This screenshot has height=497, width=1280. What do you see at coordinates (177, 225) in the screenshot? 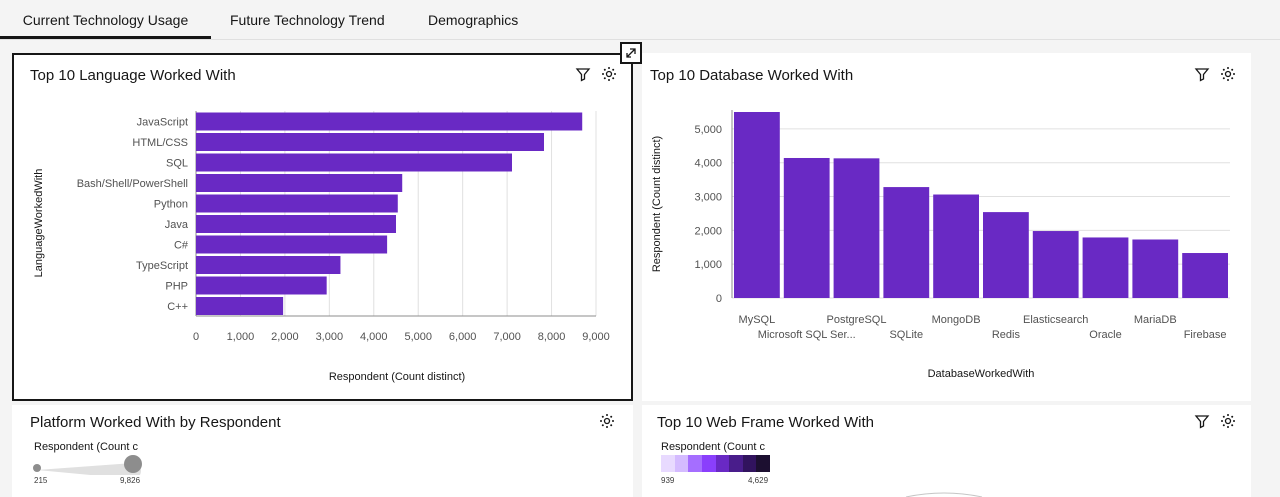
I see `category-label: Java` at bounding box center [177, 225].